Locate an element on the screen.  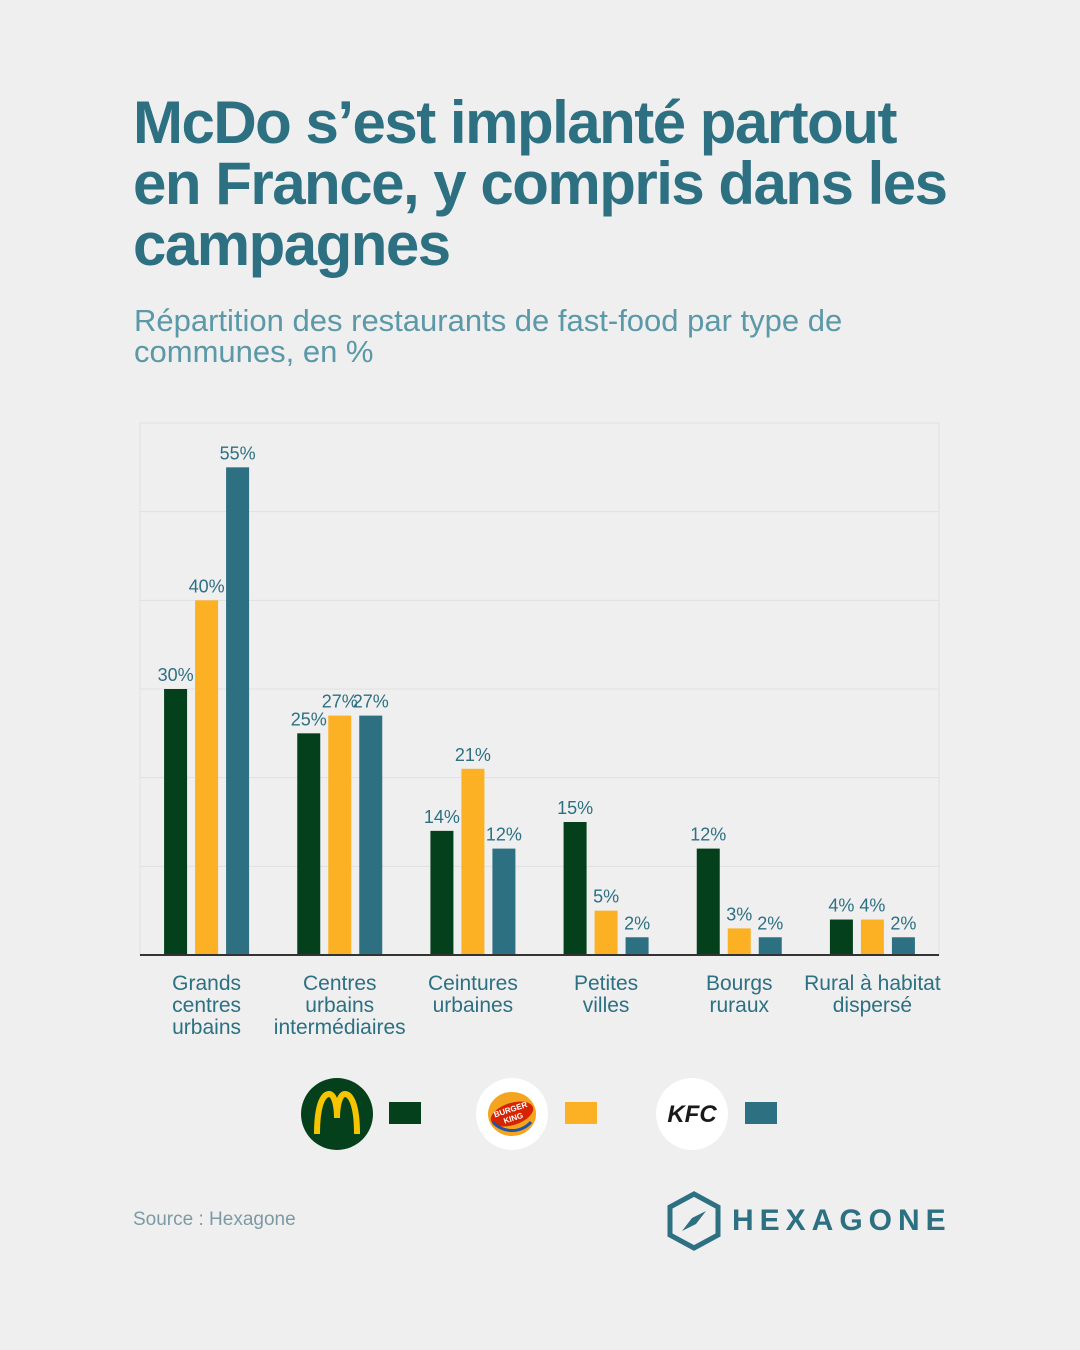
data-label: 25% is located at coordinates (309, 719).